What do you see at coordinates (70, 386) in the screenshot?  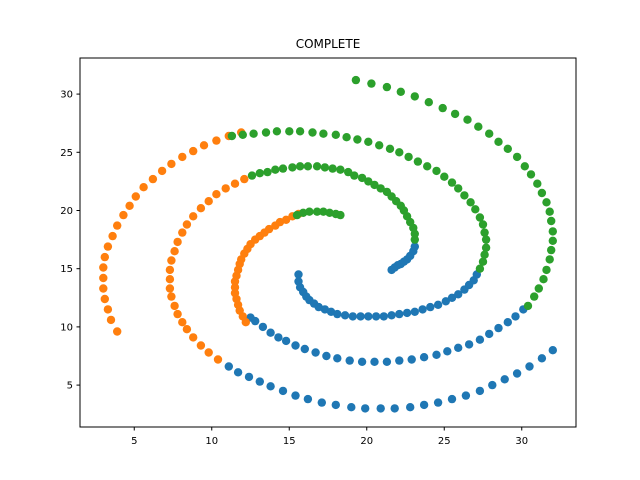 I see `y-tick-label: 5` at bounding box center [70, 386].